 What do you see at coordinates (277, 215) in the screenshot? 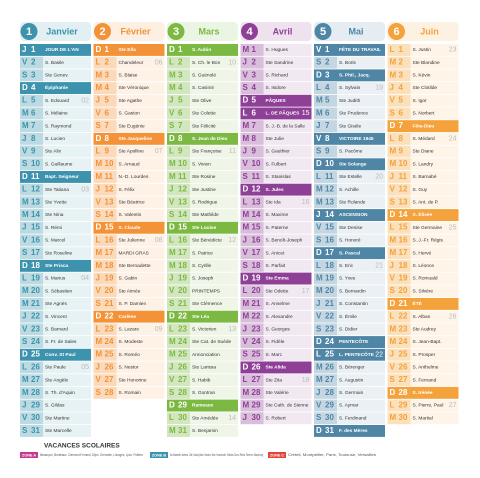
I see `saint-name: S. Maxime` at bounding box center [277, 215].